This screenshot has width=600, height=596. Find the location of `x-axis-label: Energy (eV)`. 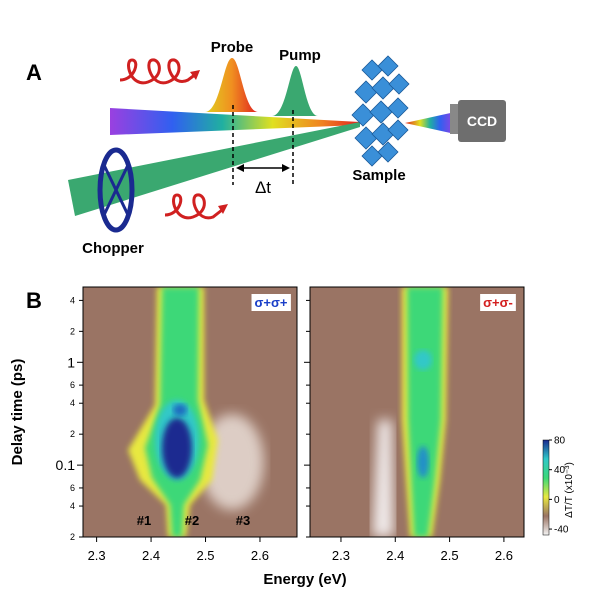

x-axis-label: Energy (eV) is located at coordinates (304, 579).